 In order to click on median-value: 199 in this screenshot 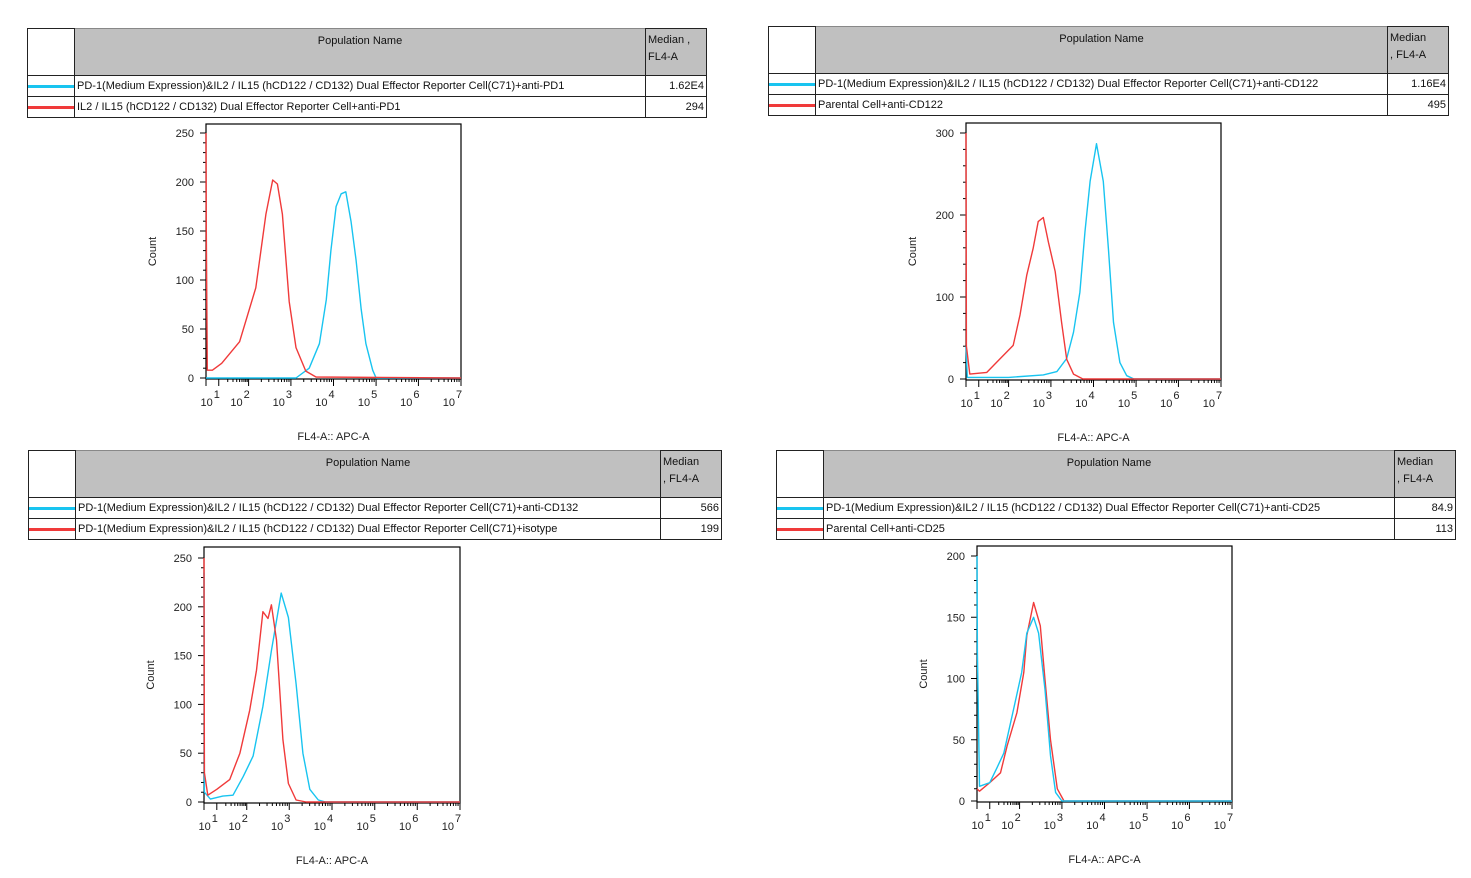, I will do `click(691, 529)`.